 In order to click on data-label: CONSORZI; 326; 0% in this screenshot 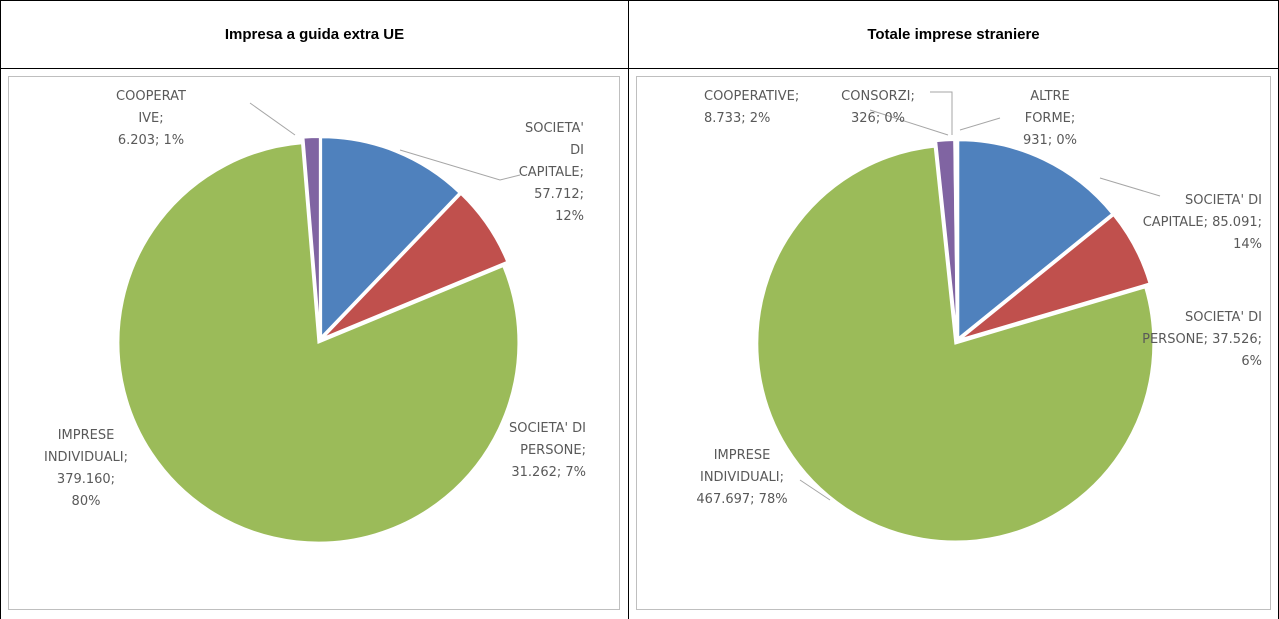, I will do `click(878, 107)`.